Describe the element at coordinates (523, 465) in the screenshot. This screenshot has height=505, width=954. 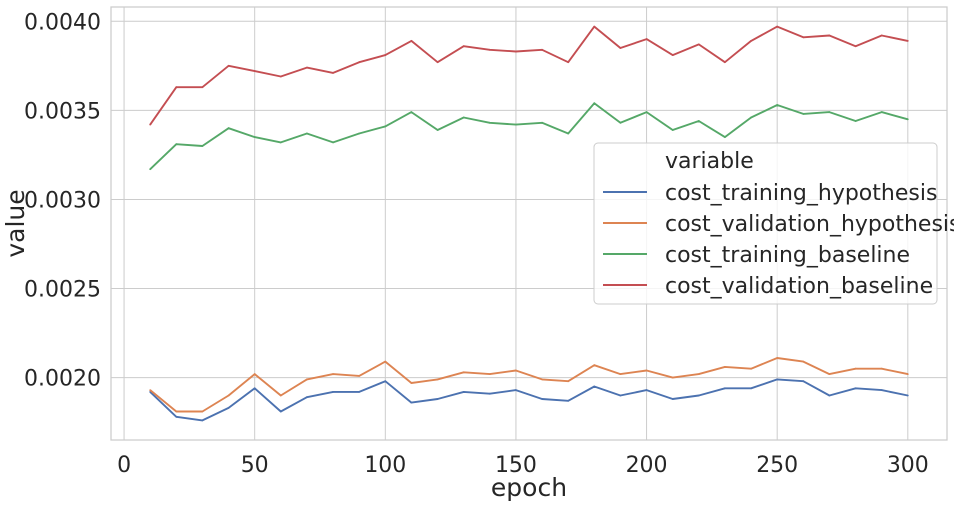
I see `x-axis-ticks: 0 50 100 150 200 250 300` at that location.